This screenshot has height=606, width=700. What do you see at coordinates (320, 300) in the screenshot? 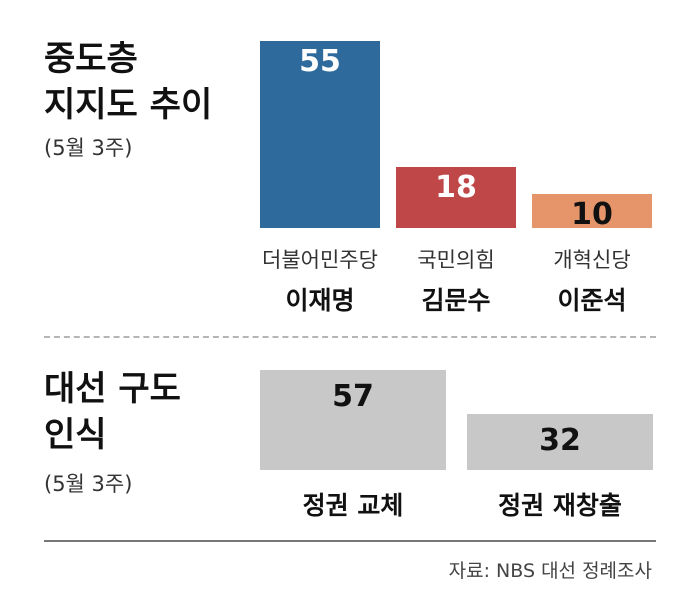
I see `candidate-label-1: 이재명` at bounding box center [320, 300].